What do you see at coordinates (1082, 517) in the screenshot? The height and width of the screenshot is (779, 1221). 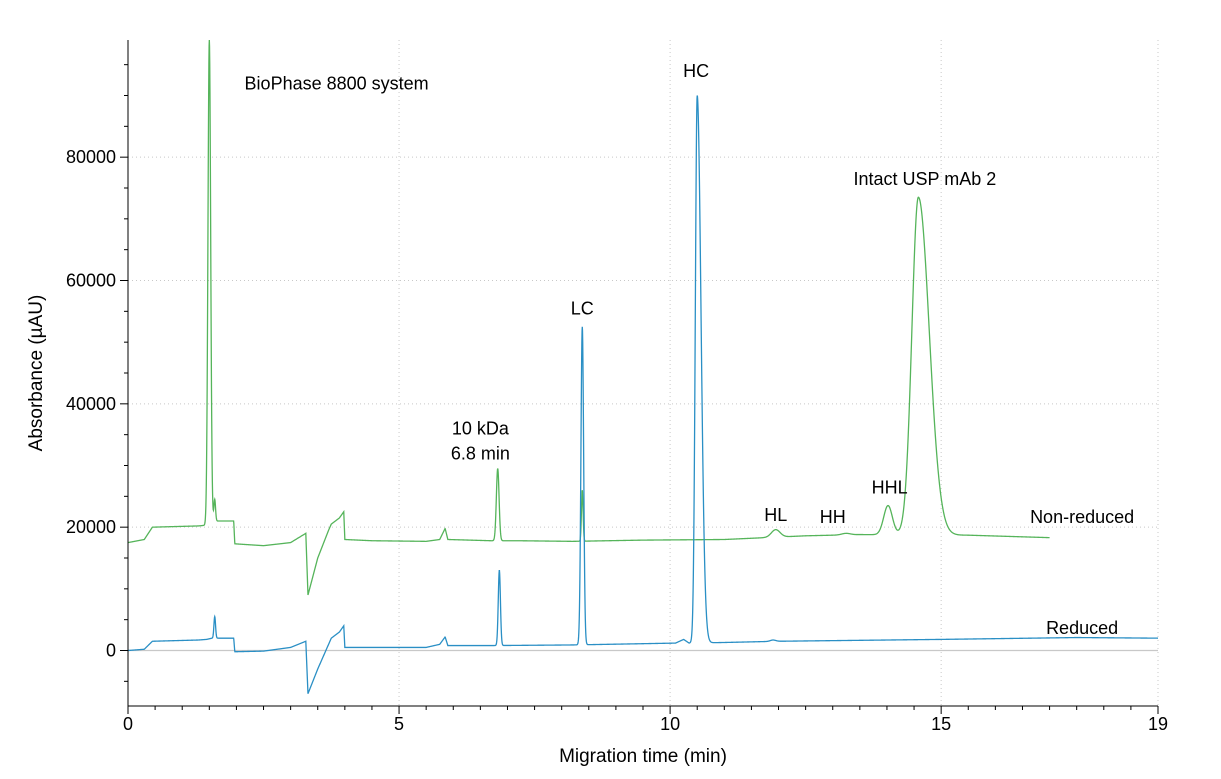 I see `annotation-nonreduced: Non-reduced` at bounding box center [1082, 517].